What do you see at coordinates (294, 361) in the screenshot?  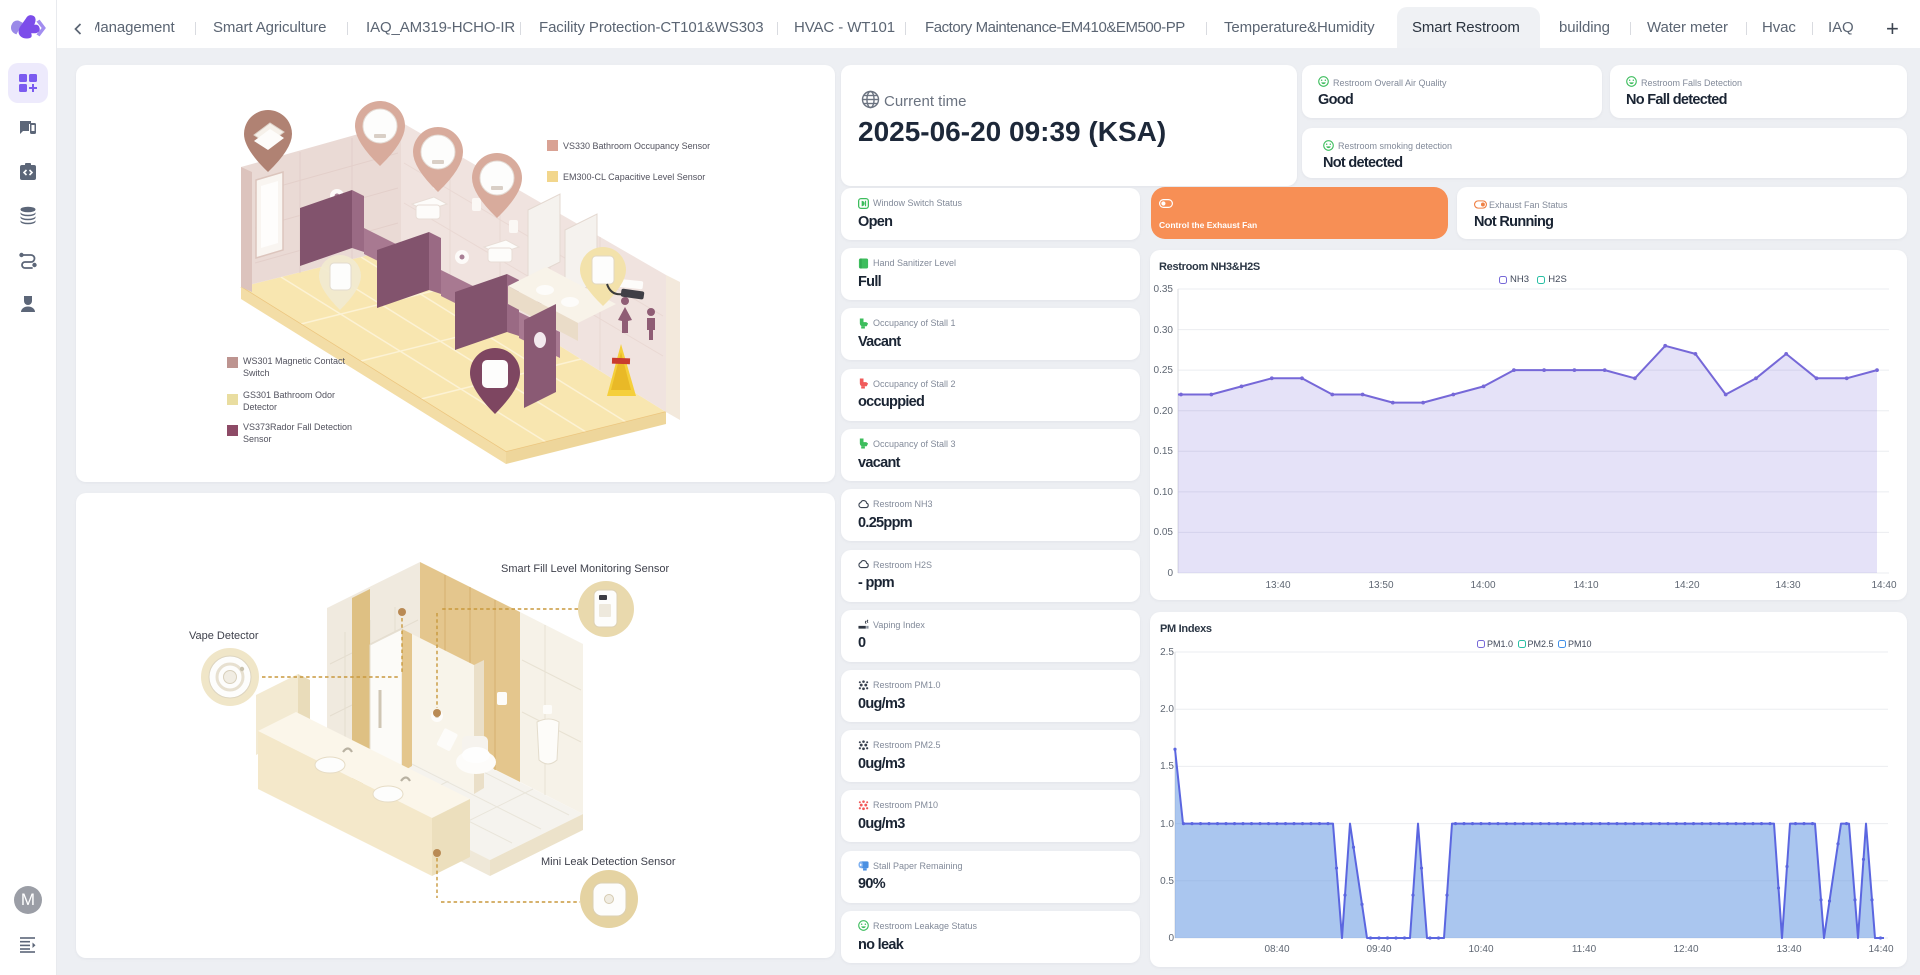 I see `svg-text: WS301 Magnetic Contact` at bounding box center [294, 361].